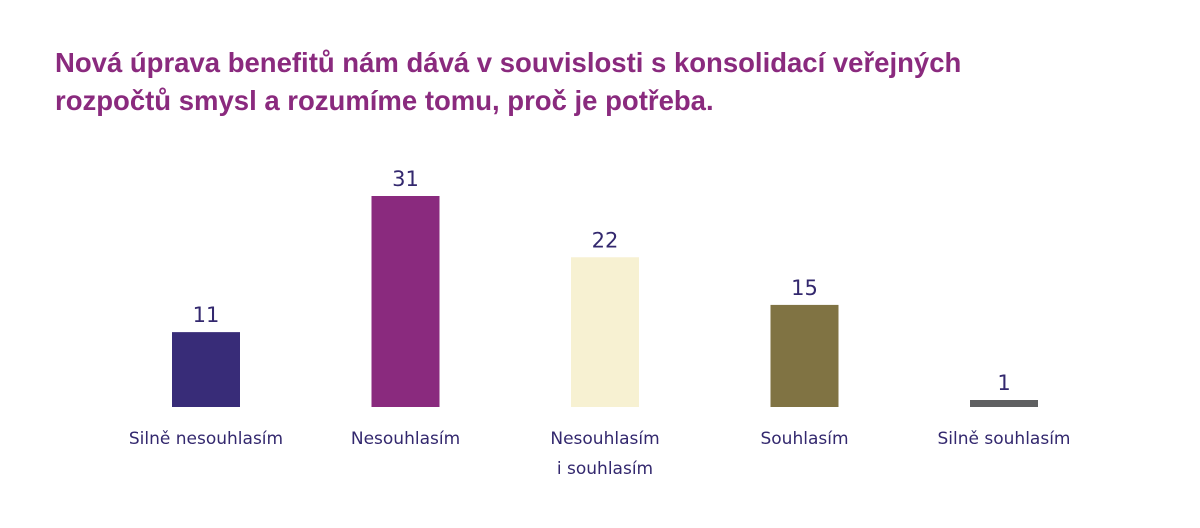 This screenshot has height=528, width=1200. I want to click on category-label-nesouhlasim-i-souhlasim-line-2: i souhlasím, so click(605, 469).